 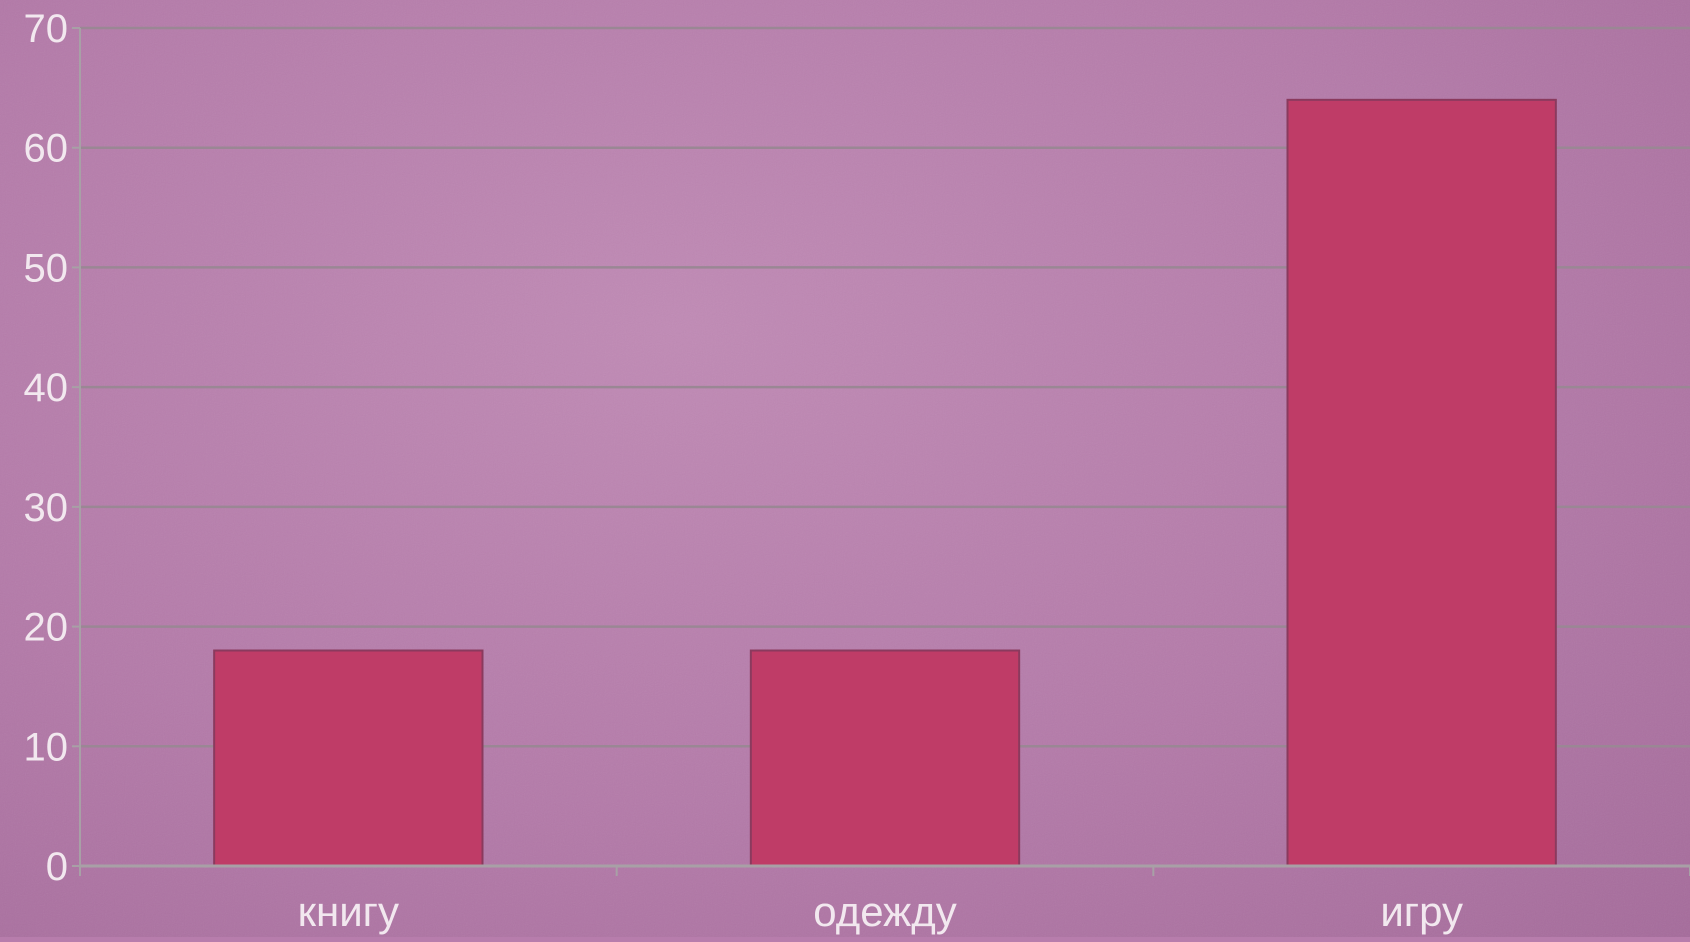 What do you see at coordinates (46, 628) in the screenshot?
I see `y-tick-label-20: 20` at bounding box center [46, 628].